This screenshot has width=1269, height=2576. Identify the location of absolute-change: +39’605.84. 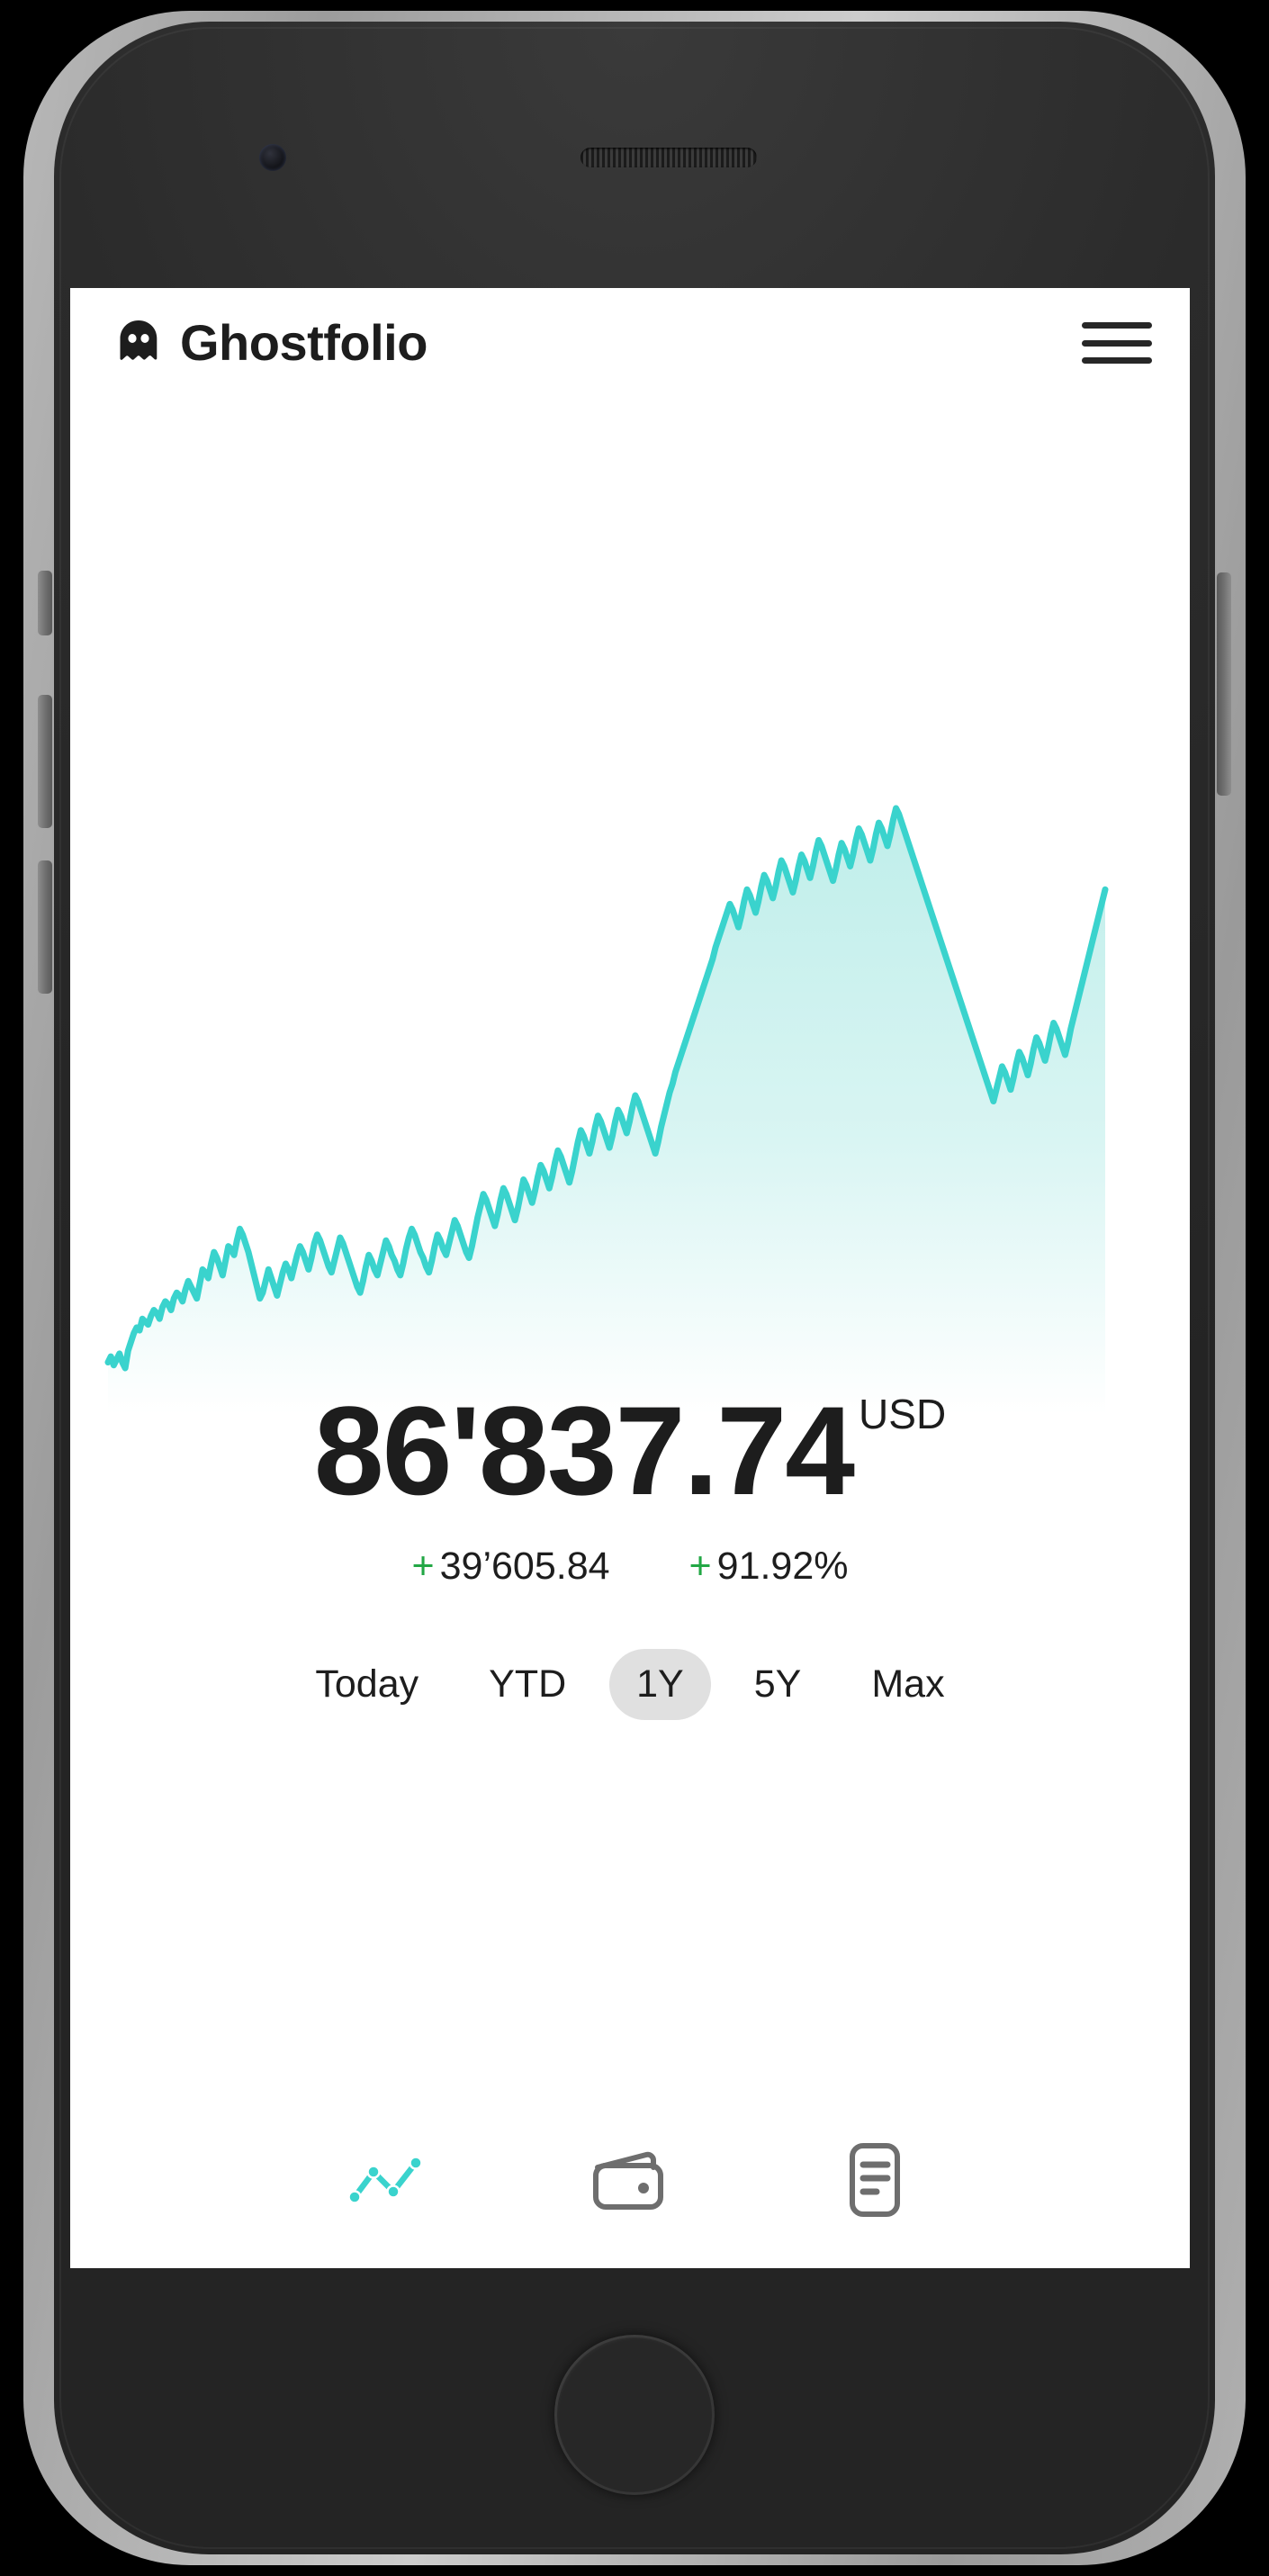
(511, 1567).